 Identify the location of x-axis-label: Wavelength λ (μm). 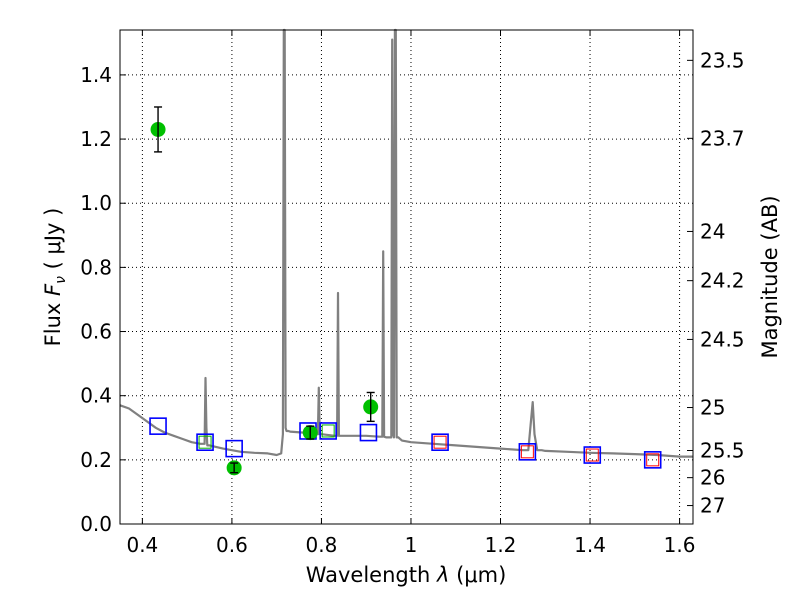
(406, 575).